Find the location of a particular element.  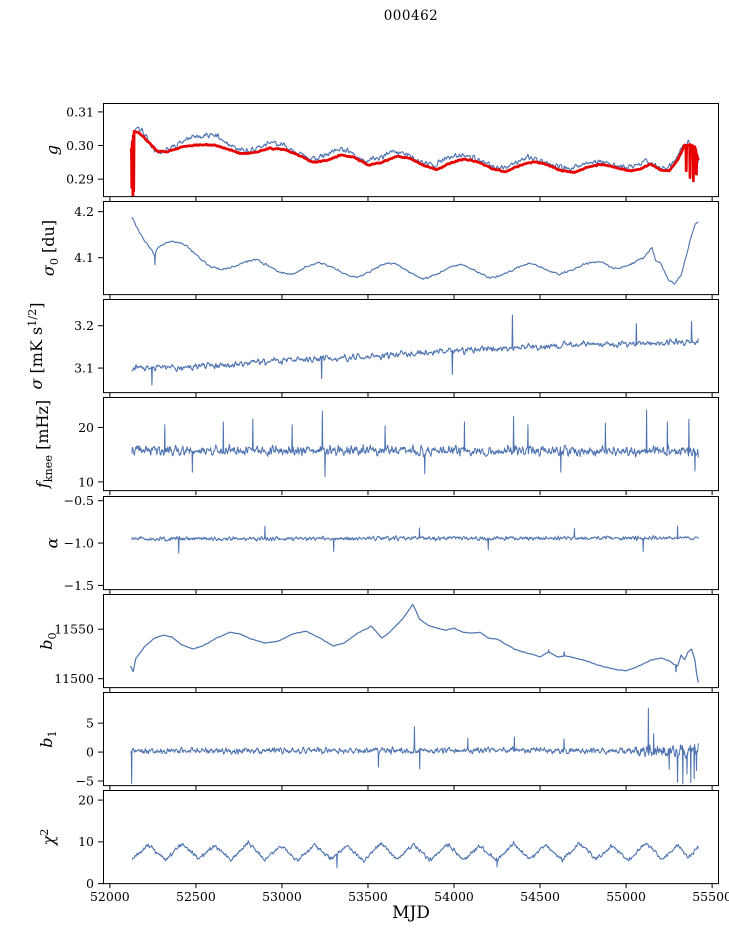

series-b0-raw is located at coordinates (414, 643).